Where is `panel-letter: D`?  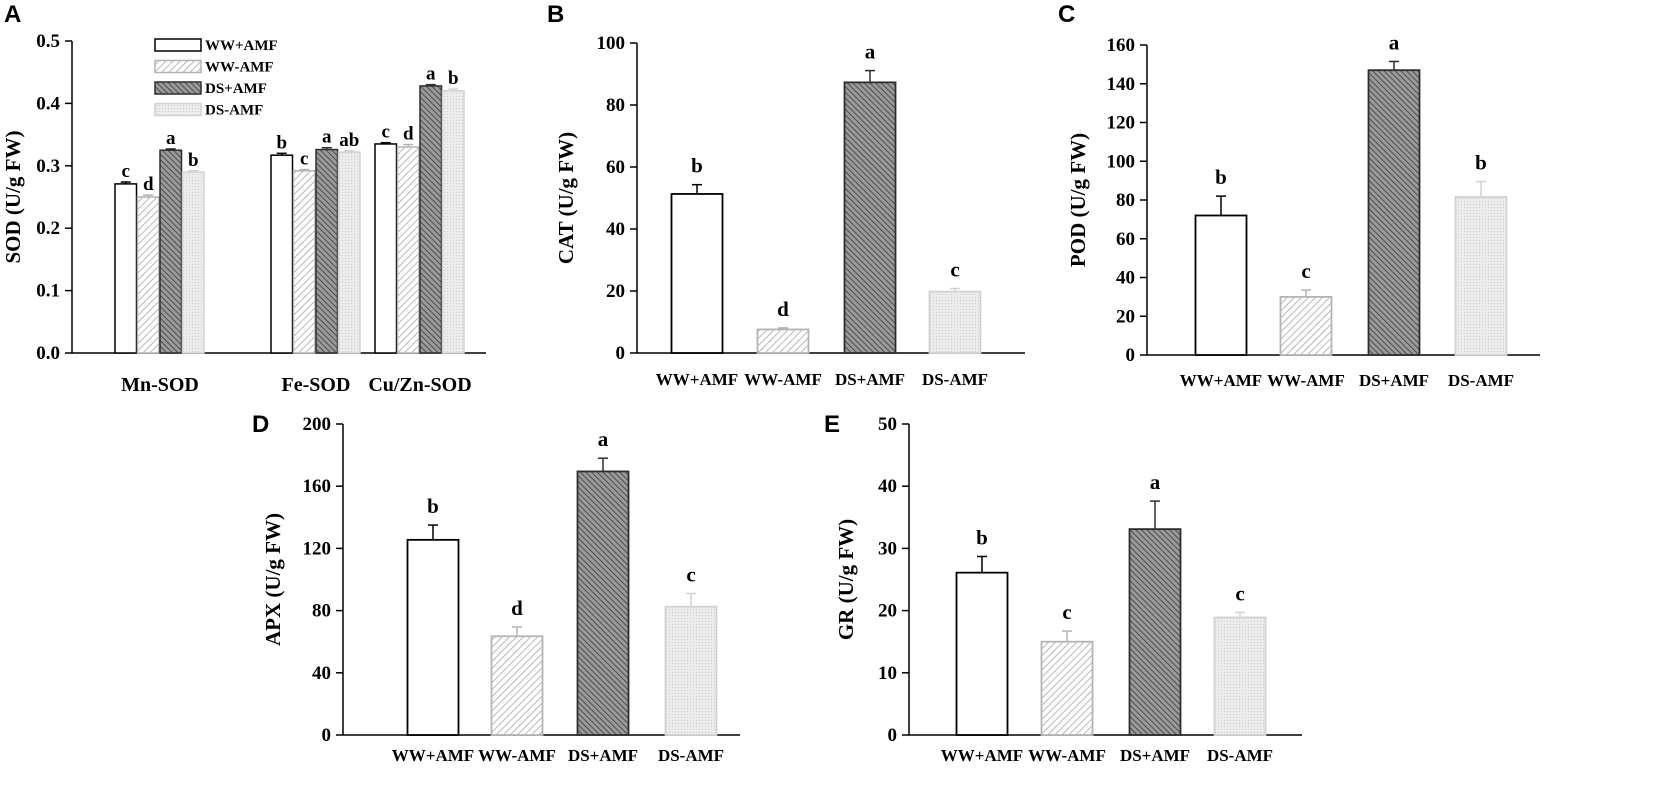 panel-letter: D is located at coordinates (260, 424).